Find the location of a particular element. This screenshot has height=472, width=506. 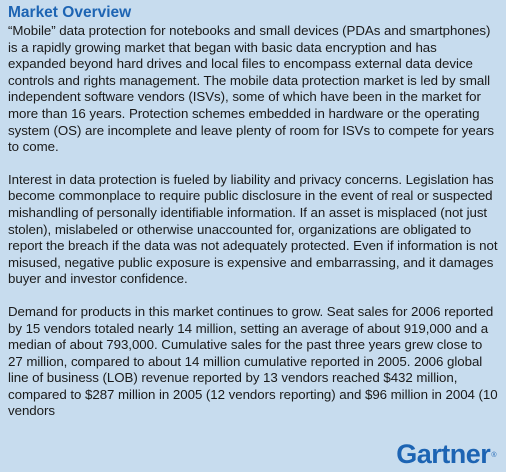

section-heading: Market Overview is located at coordinates (70, 12).